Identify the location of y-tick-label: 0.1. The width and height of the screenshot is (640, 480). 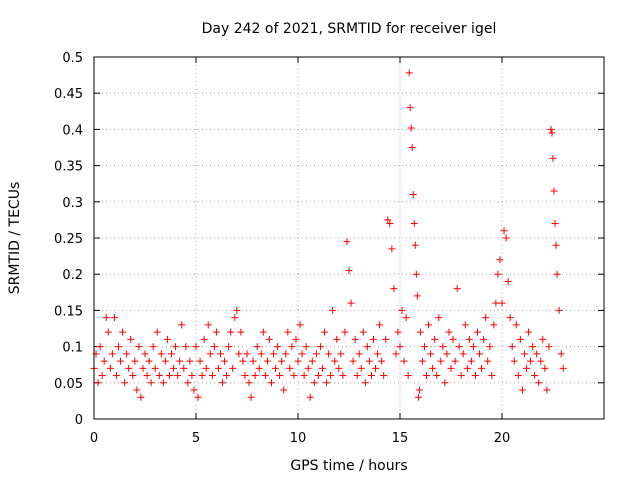
(72, 348).